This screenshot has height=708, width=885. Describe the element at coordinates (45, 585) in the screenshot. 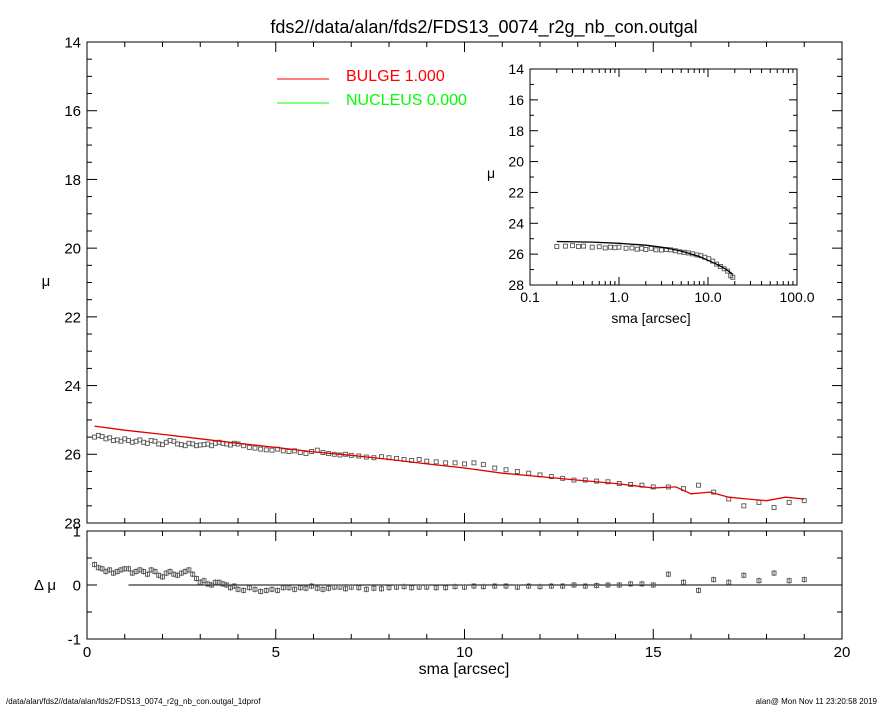

I see `residual-y-axis-label: Δ μ` at that location.